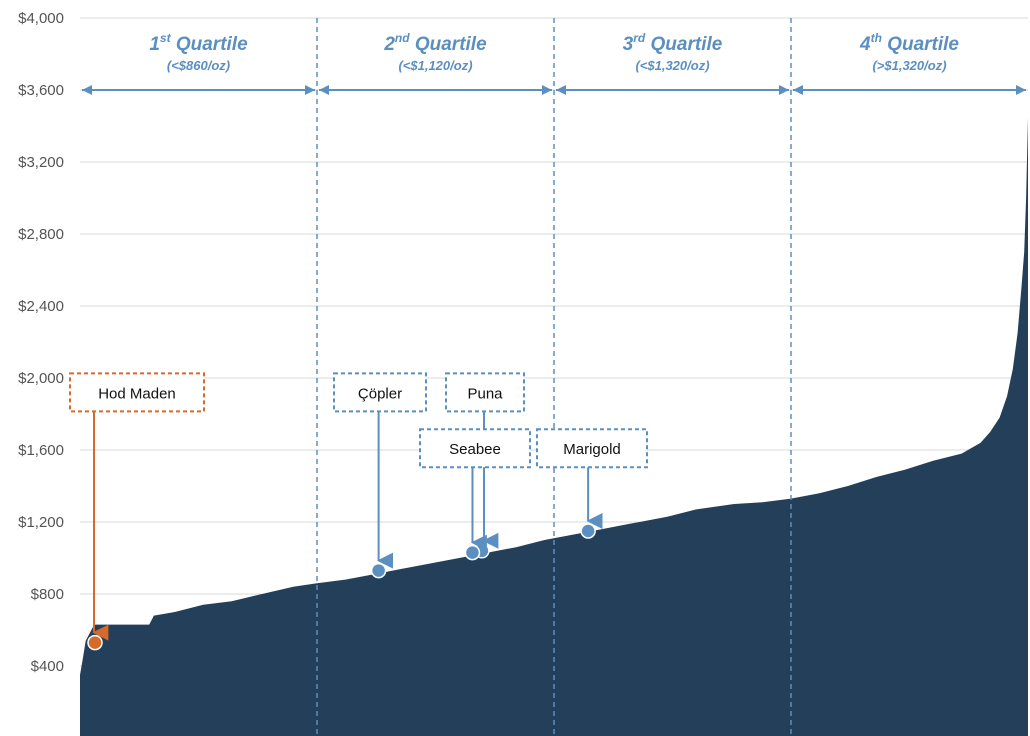  Describe the element at coordinates (41, 306) in the screenshot. I see `y-tick-label: $2,400` at that location.